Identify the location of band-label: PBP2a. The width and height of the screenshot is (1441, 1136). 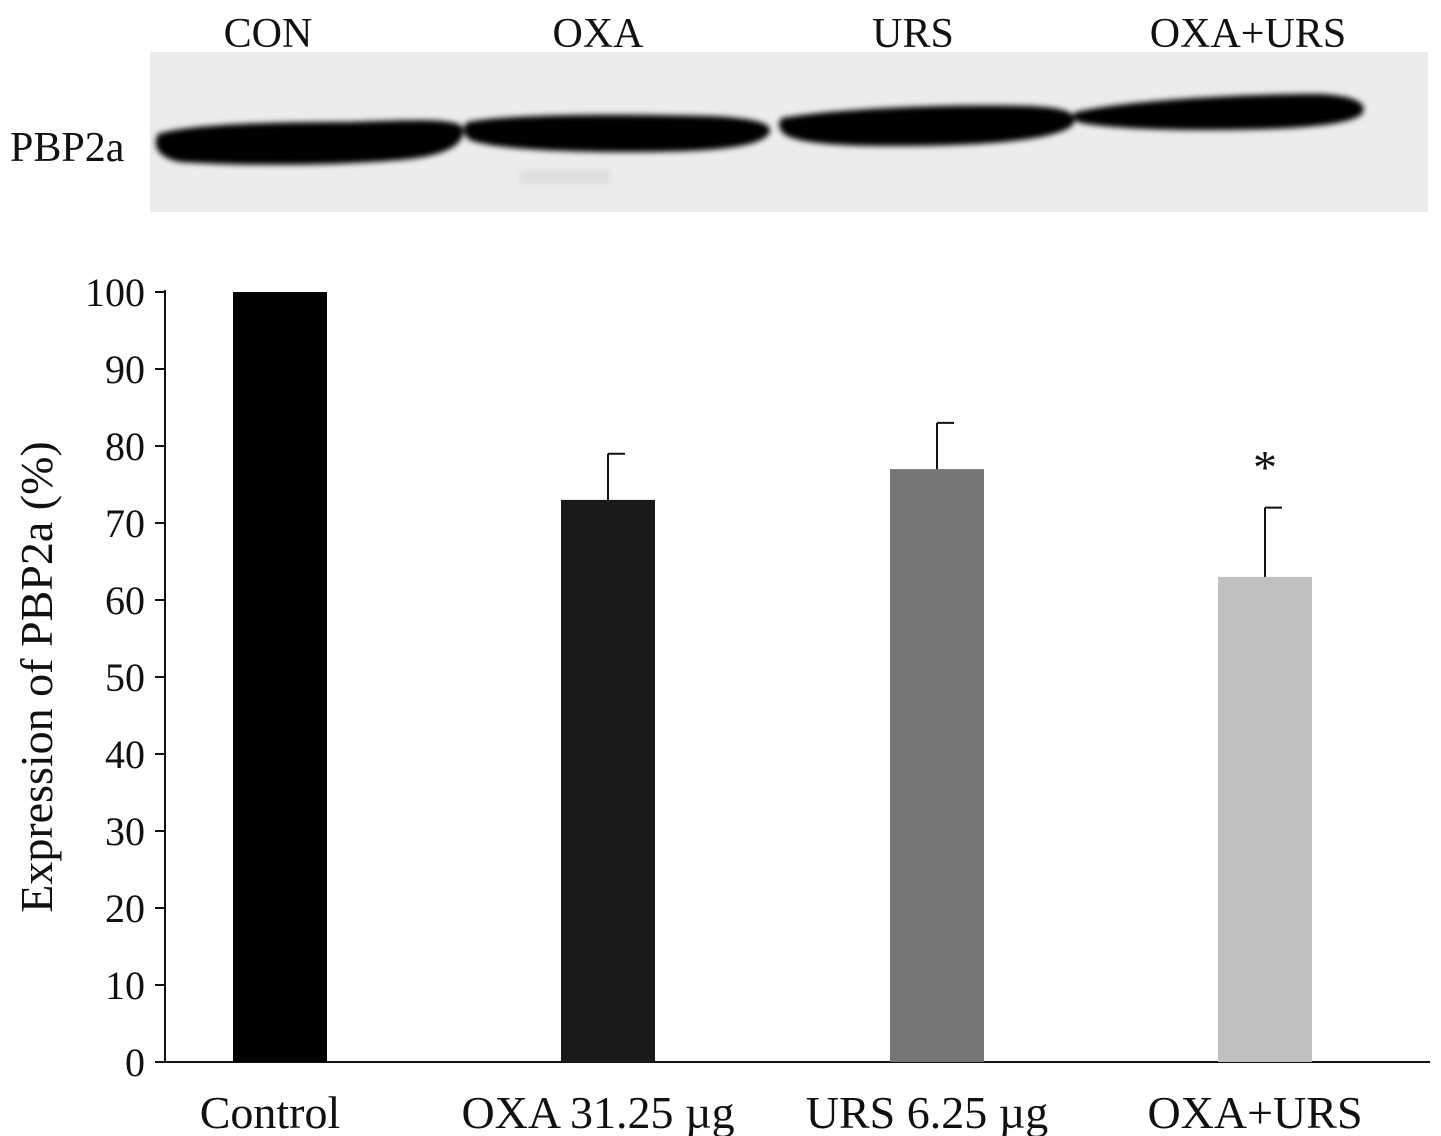
(67, 148).